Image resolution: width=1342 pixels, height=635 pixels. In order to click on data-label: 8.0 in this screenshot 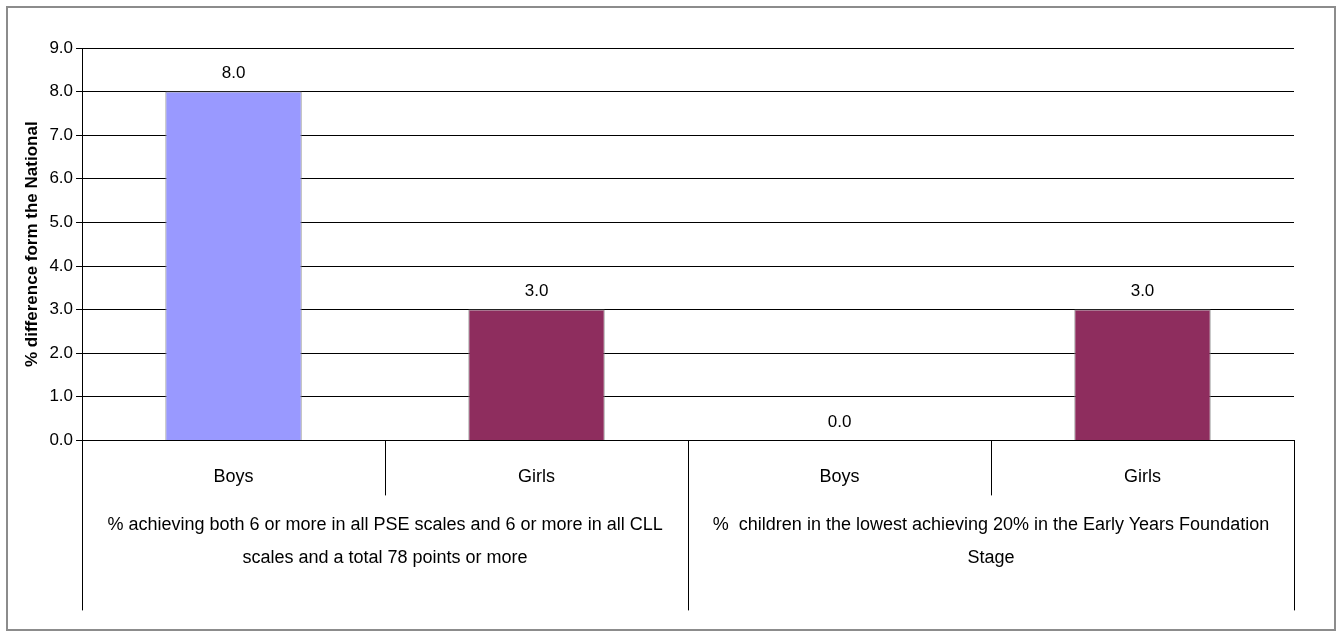, I will do `click(233, 72)`.